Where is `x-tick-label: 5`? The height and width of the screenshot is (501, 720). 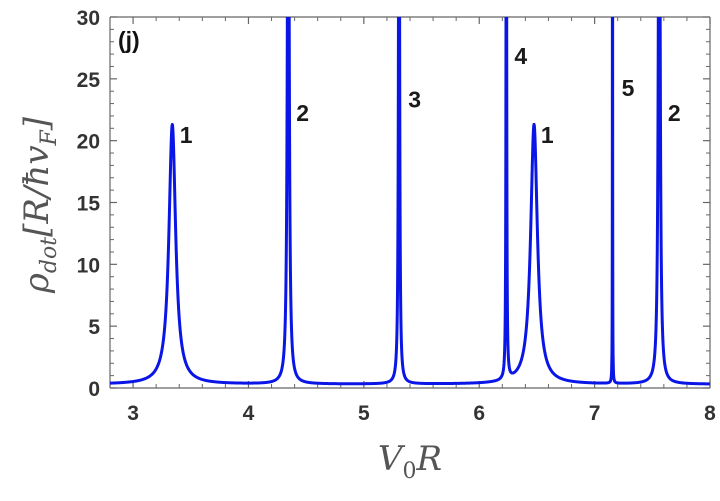
x-tick-label: 5 is located at coordinates (364, 413).